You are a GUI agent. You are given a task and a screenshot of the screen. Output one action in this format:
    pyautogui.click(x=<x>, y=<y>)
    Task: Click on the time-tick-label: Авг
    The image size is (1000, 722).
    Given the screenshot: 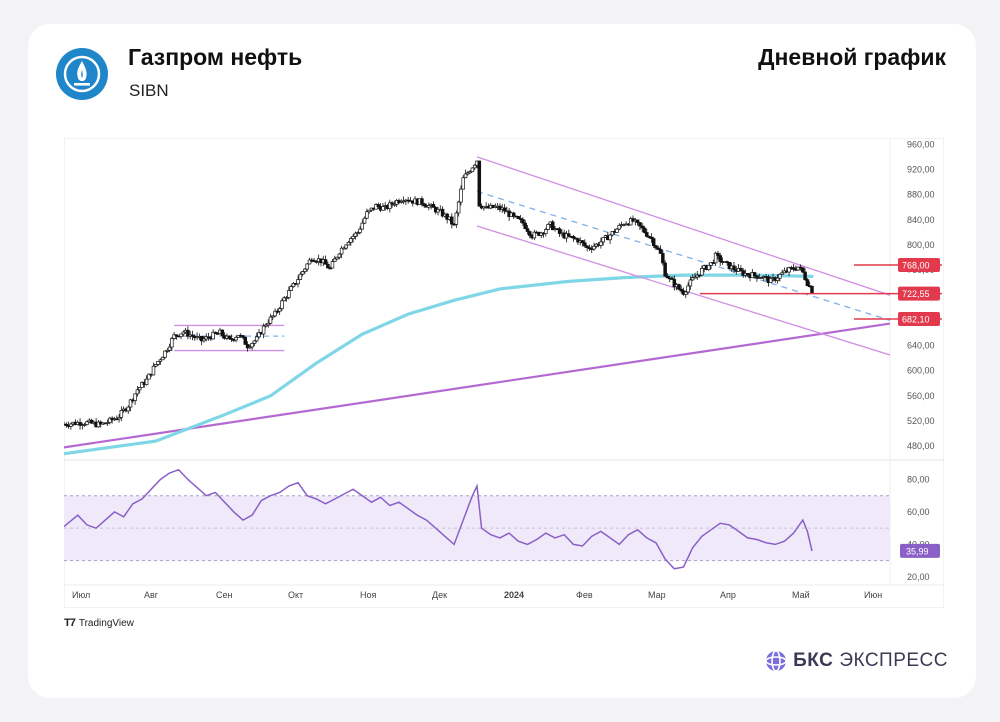 What is the action you would take?
    pyautogui.click(x=151, y=595)
    